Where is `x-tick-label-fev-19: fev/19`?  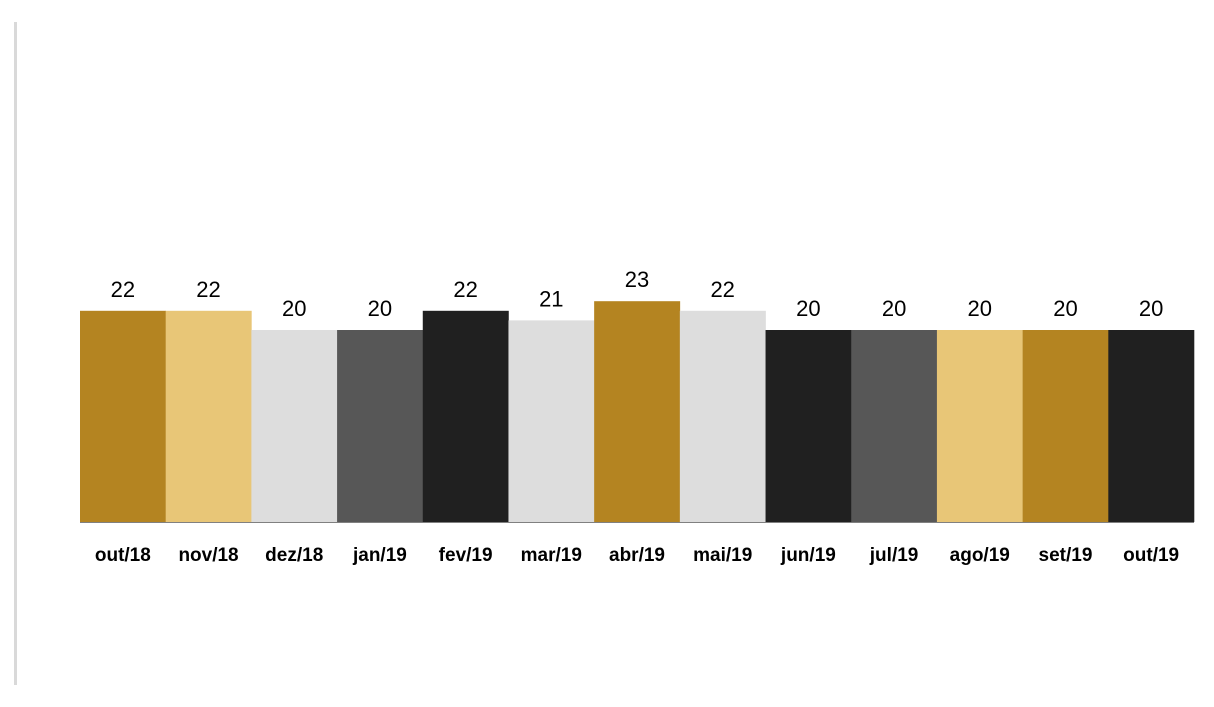
x-tick-label-fev-19: fev/19 is located at coordinates (466, 555).